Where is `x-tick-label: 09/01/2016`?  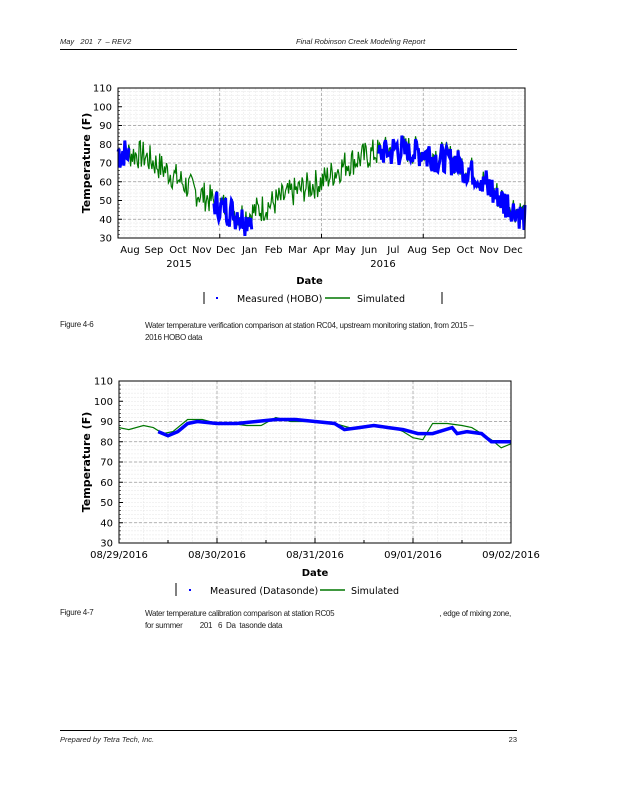
x-tick-label: 09/01/2016 is located at coordinates (413, 555).